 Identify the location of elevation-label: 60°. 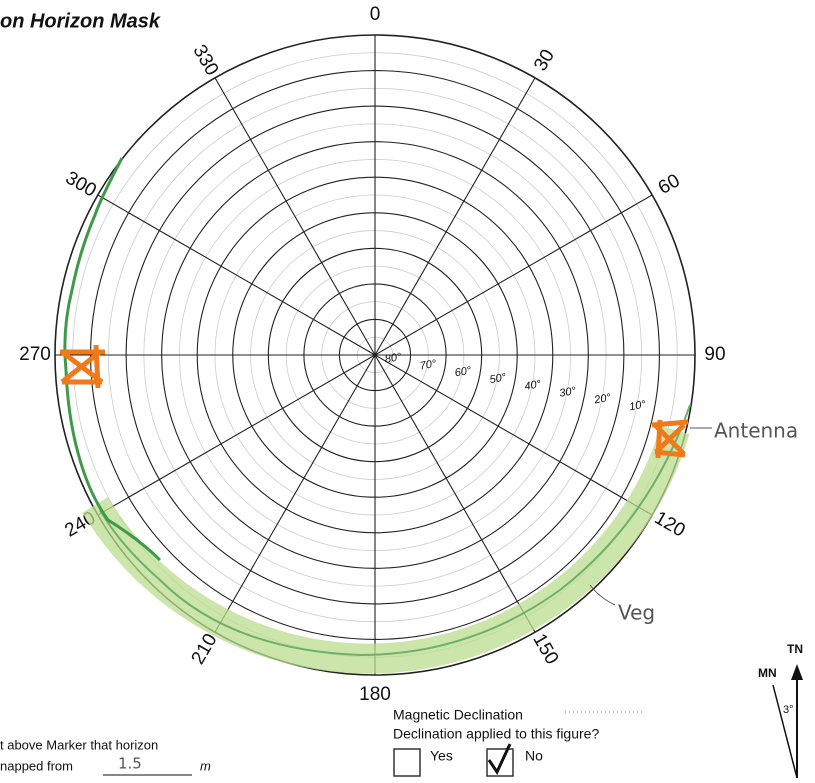
(463, 372).